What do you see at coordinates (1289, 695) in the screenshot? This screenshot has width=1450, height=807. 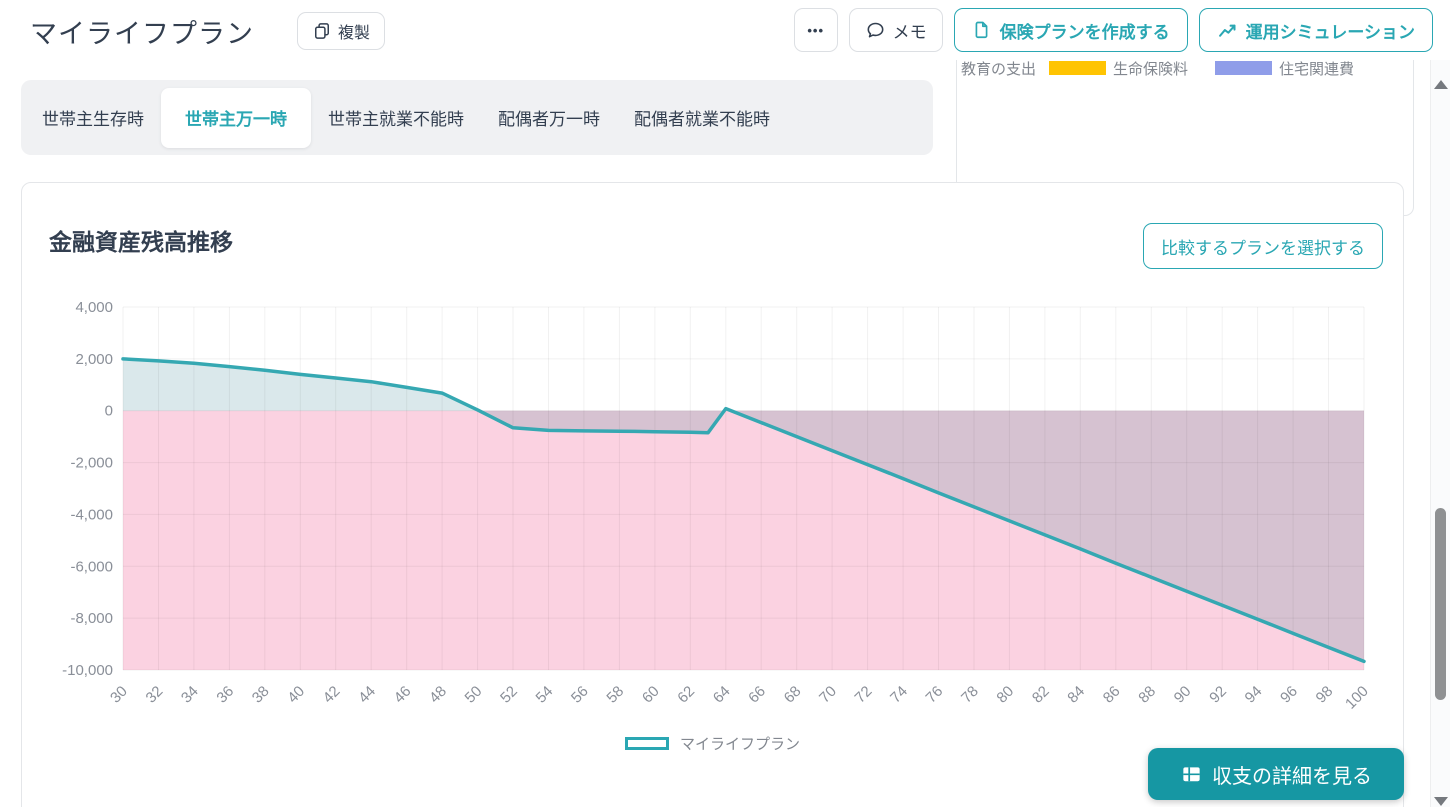 I see `svg-text: 96` at bounding box center [1289, 695].